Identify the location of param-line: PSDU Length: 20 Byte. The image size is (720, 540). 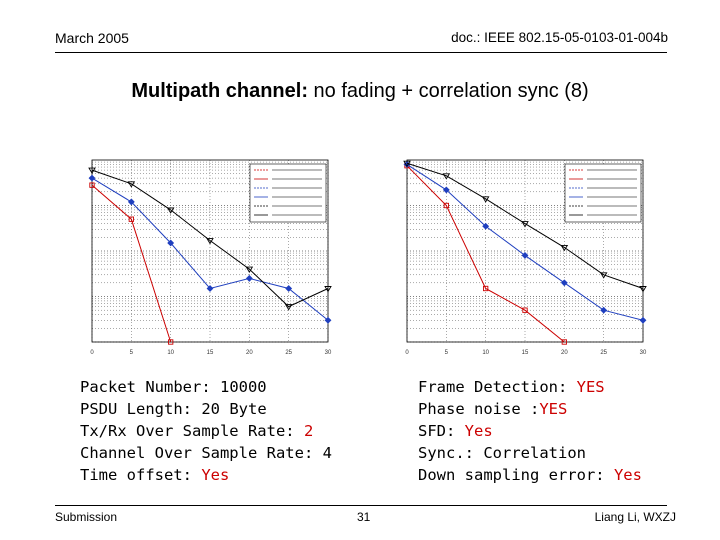
(206, 409).